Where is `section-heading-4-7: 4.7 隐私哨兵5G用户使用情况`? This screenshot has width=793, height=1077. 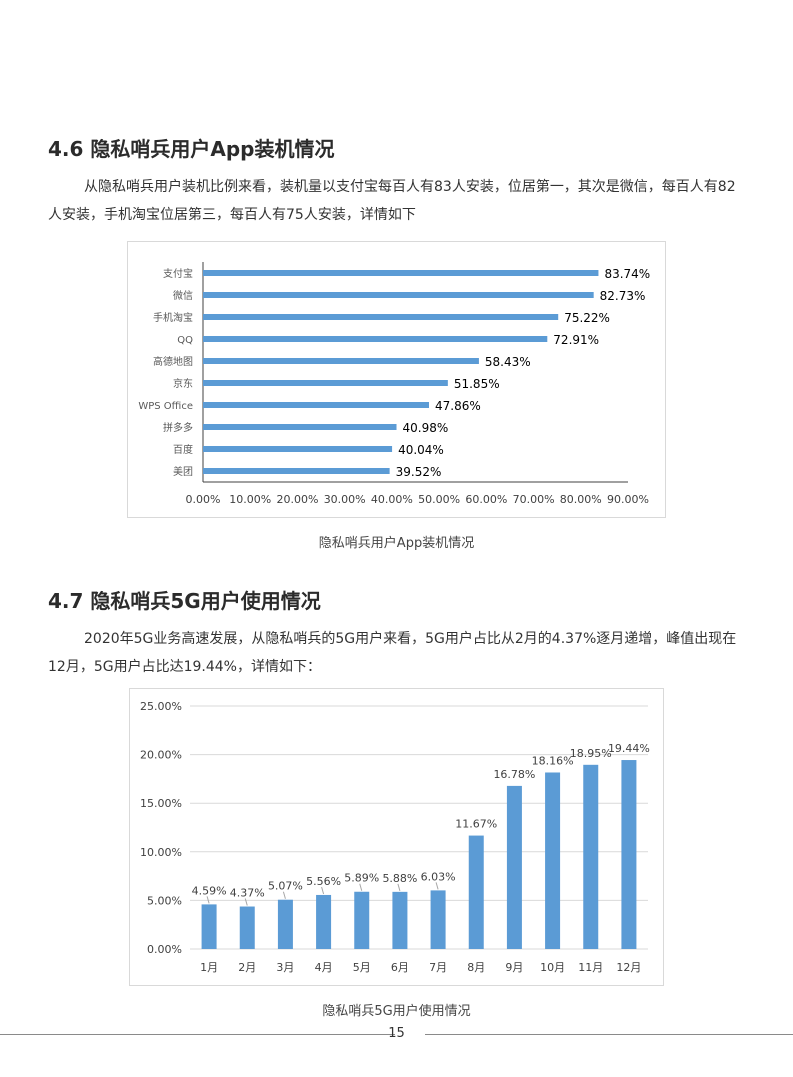
section-heading-4-7: 4.7 隐私哨兵5G用户使用情况 is located at coordinates (184, 601).